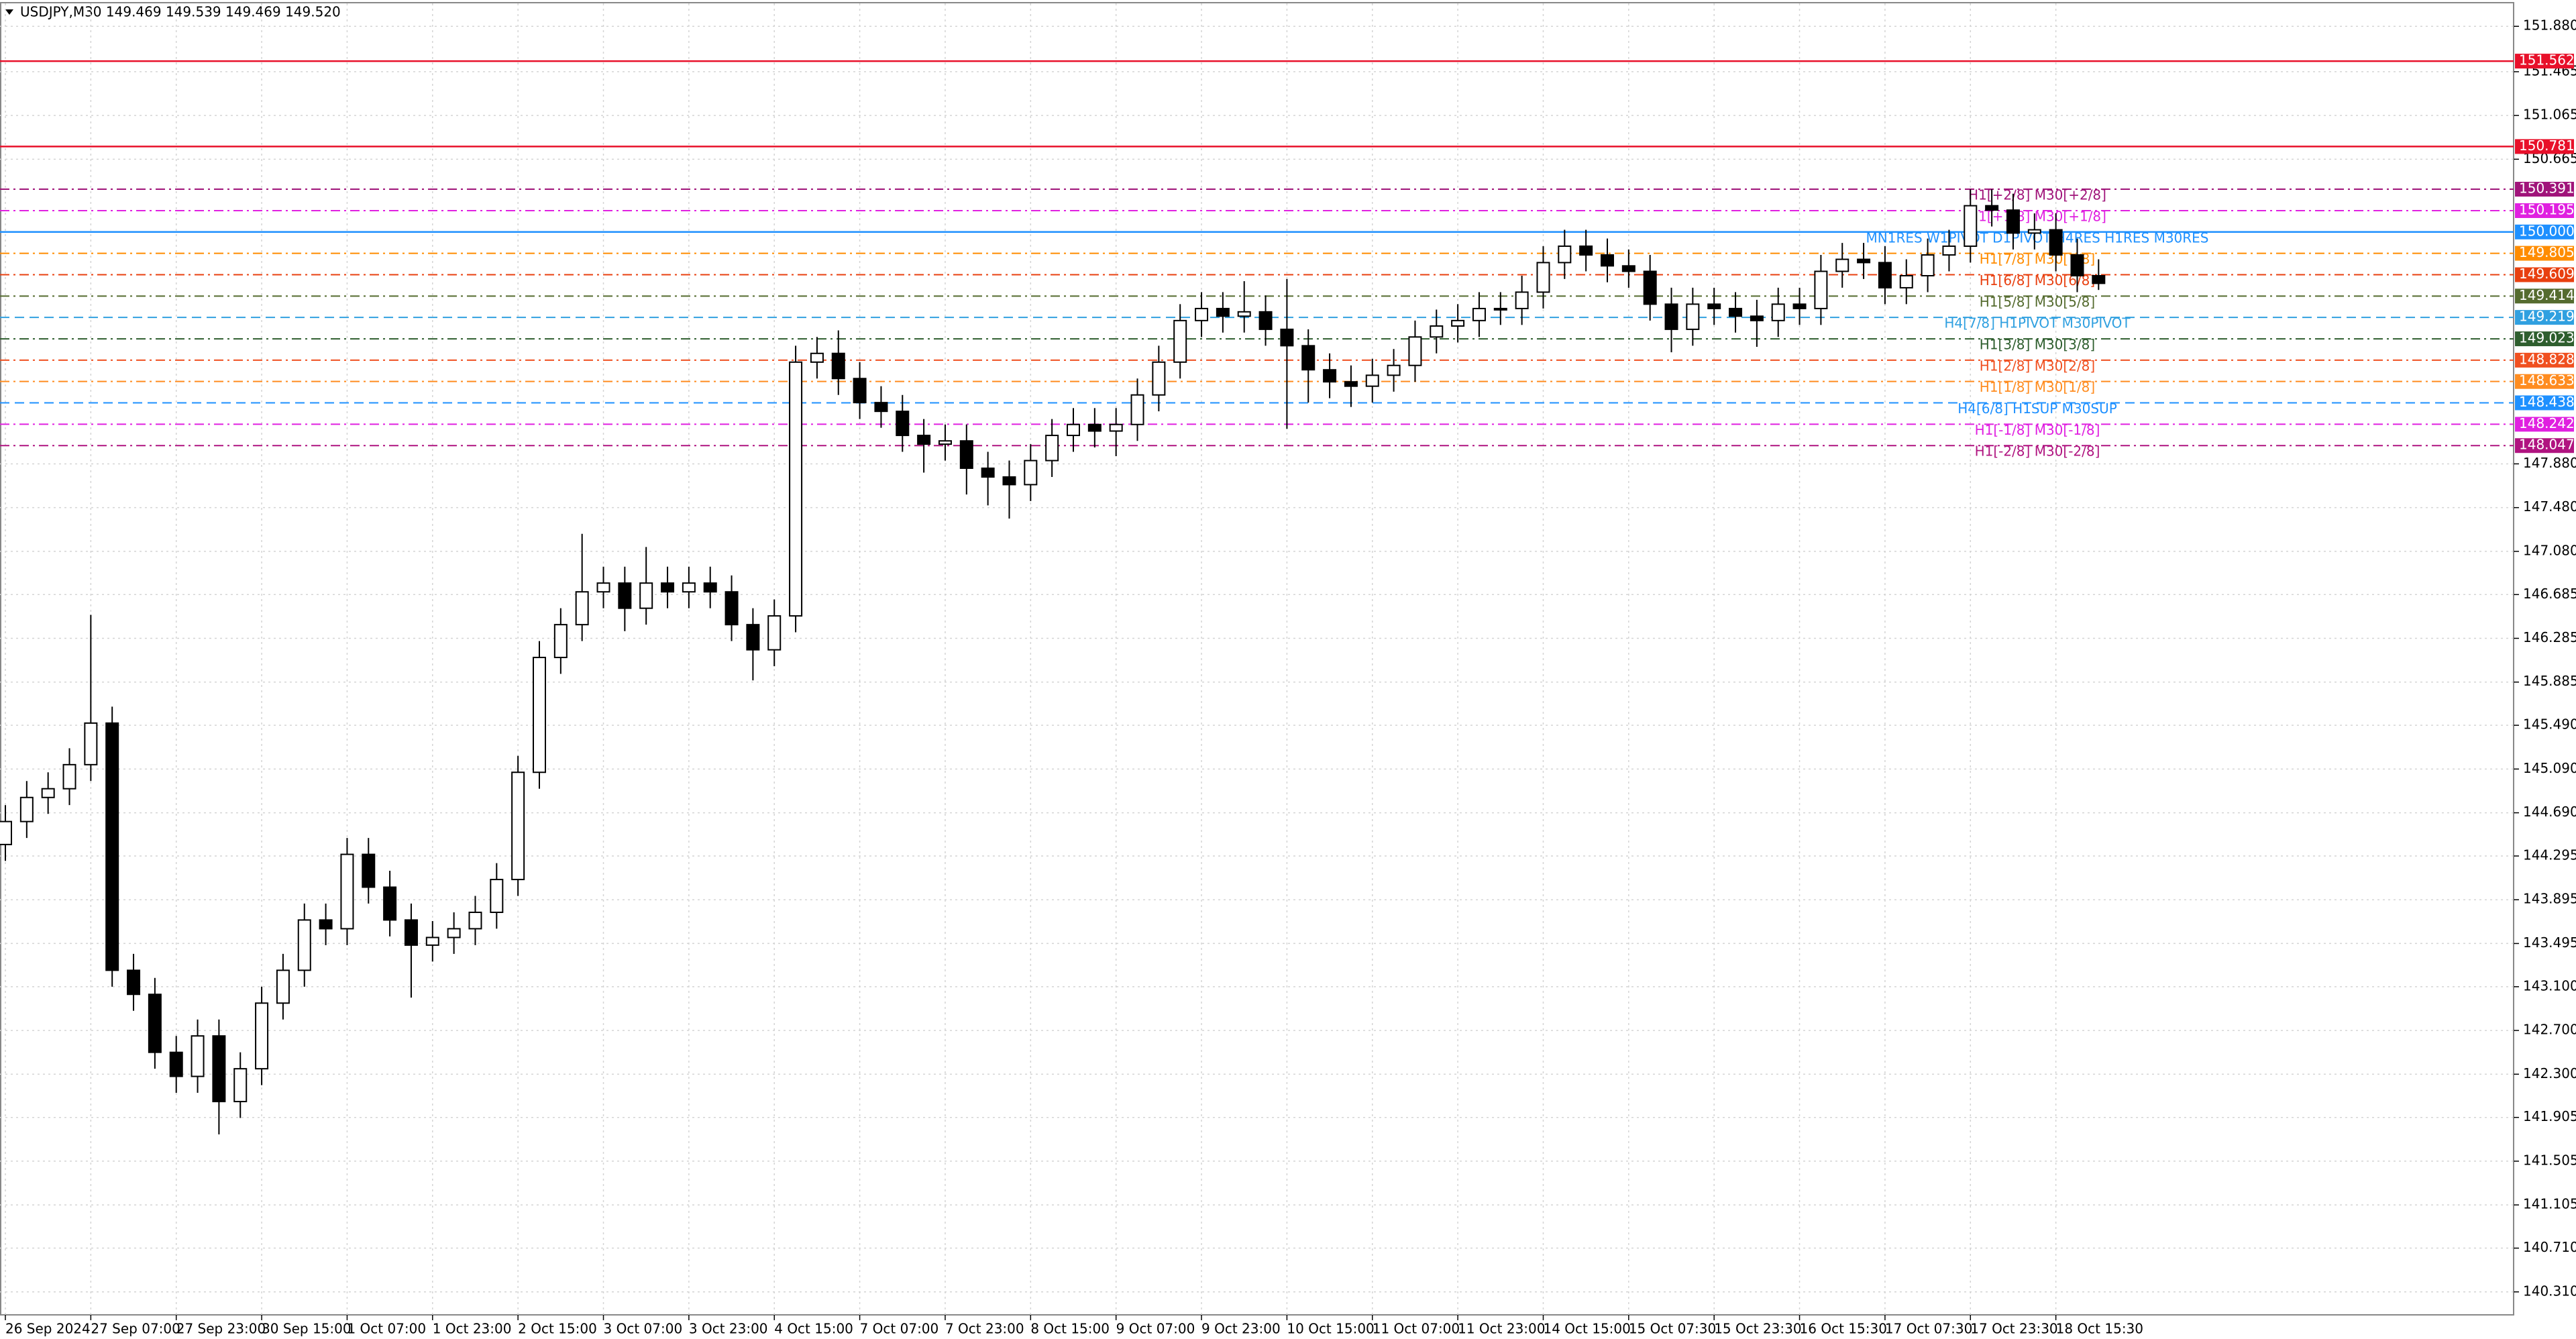 Image resolution: width=2576 pixels, height=1339 pixels. I want to click on level-tag-label: 148.242, so click(2547, 423).